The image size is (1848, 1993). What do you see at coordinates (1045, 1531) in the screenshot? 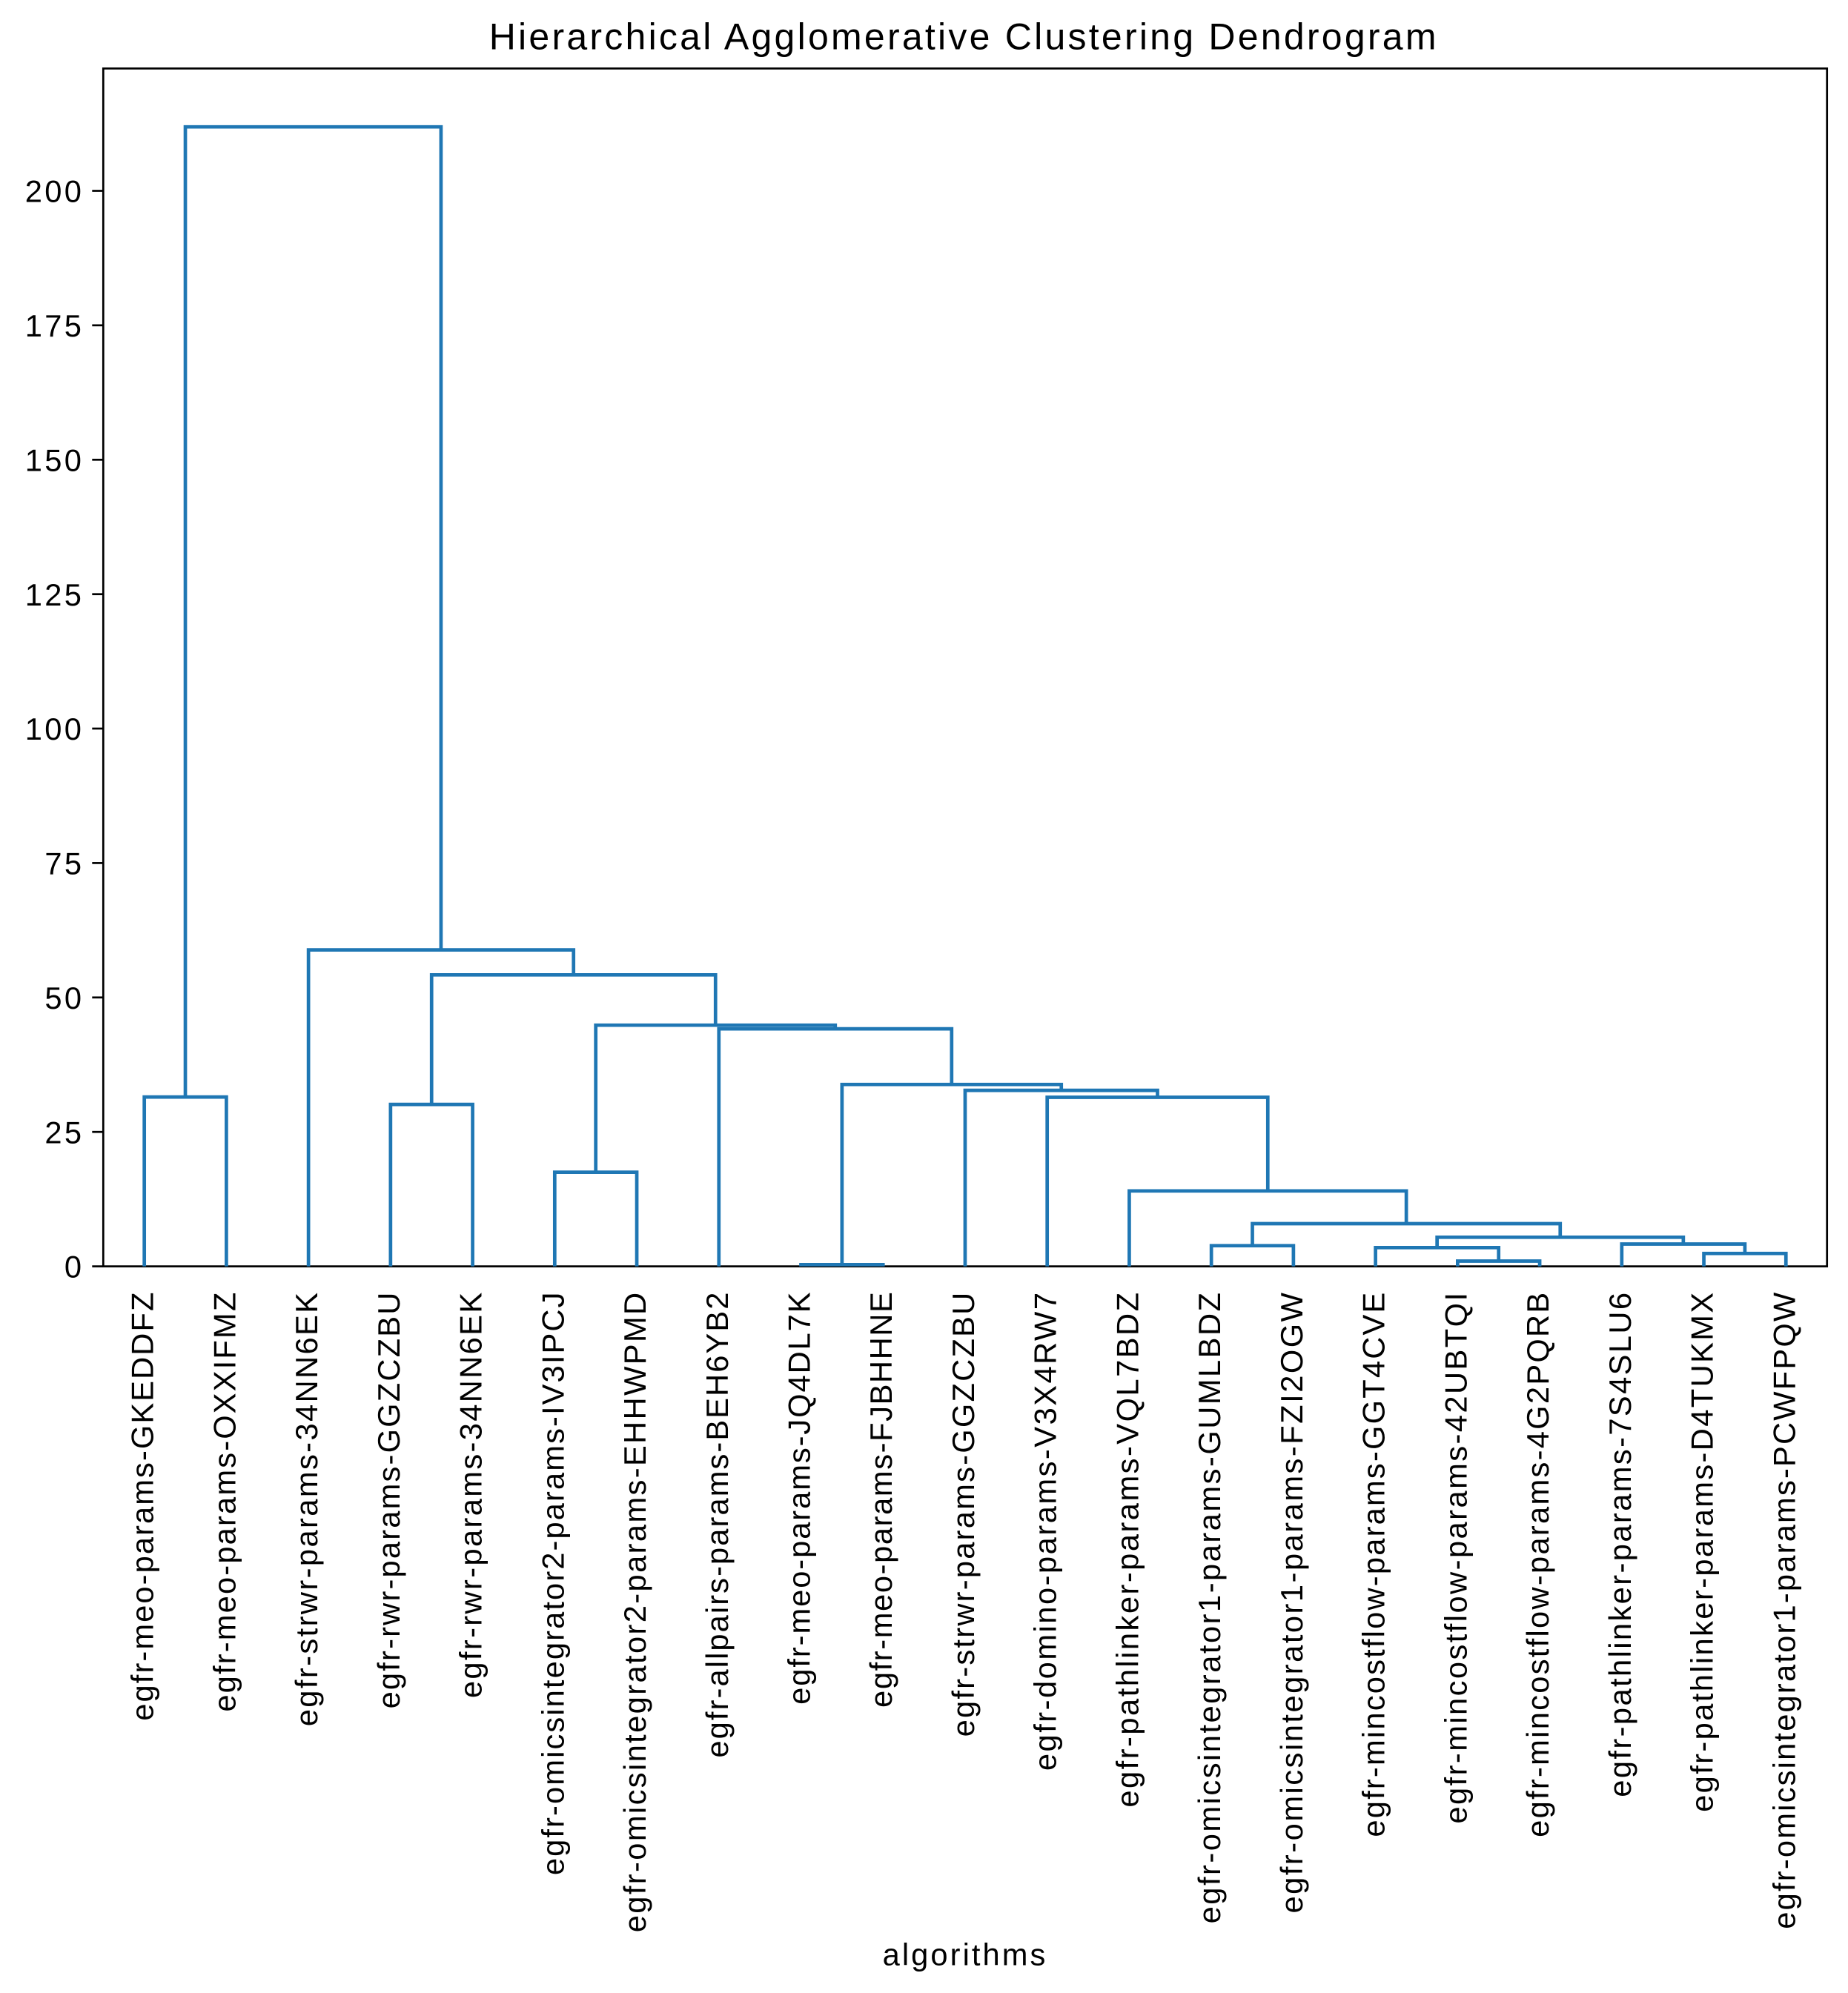
I see `svg-text: egfr-domino-params-V3X4RW7` at bounding box center [1045, 1531].